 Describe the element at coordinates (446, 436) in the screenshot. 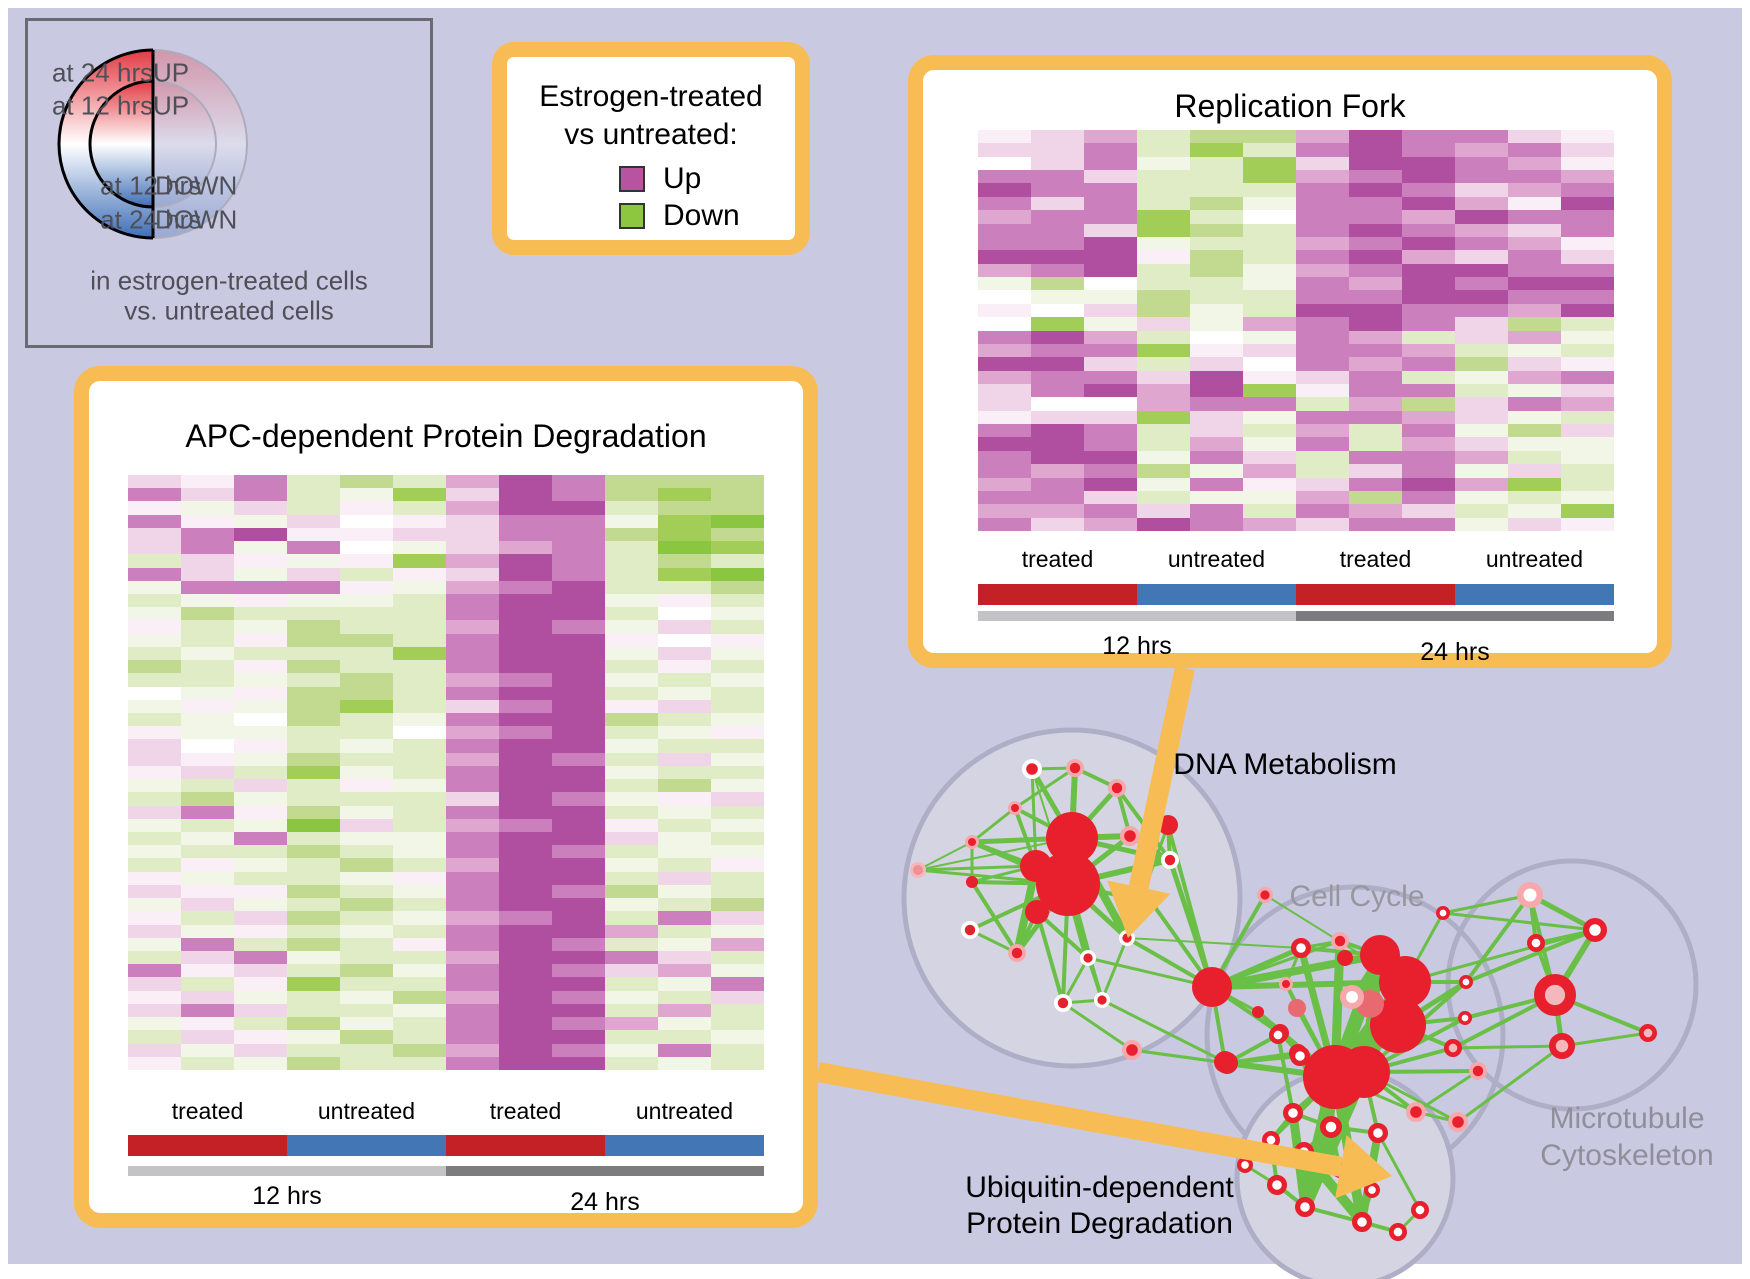

I see `apc-panel-title: APC-dependent Protein Degradation` at that location.